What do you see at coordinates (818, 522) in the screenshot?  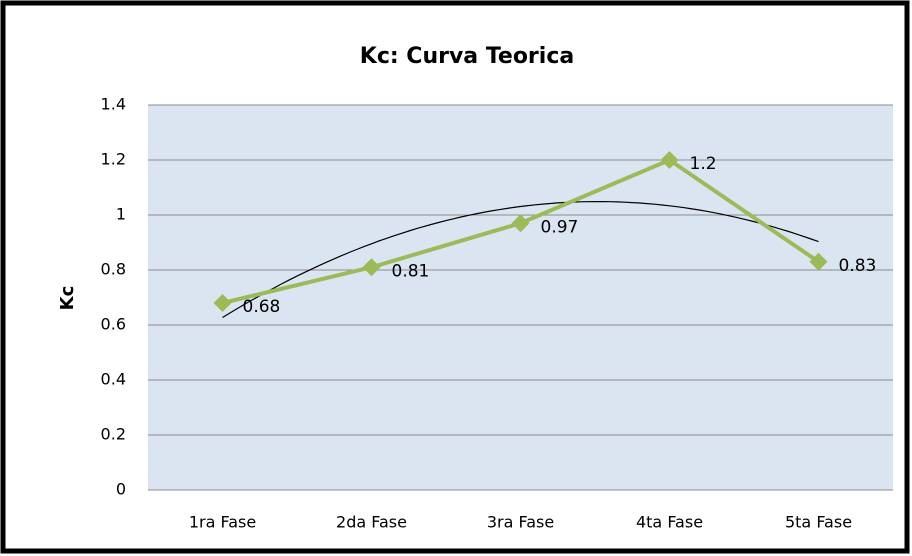 I see `x-tick-label: 5ta Fase` at bounding box center [818, 522].